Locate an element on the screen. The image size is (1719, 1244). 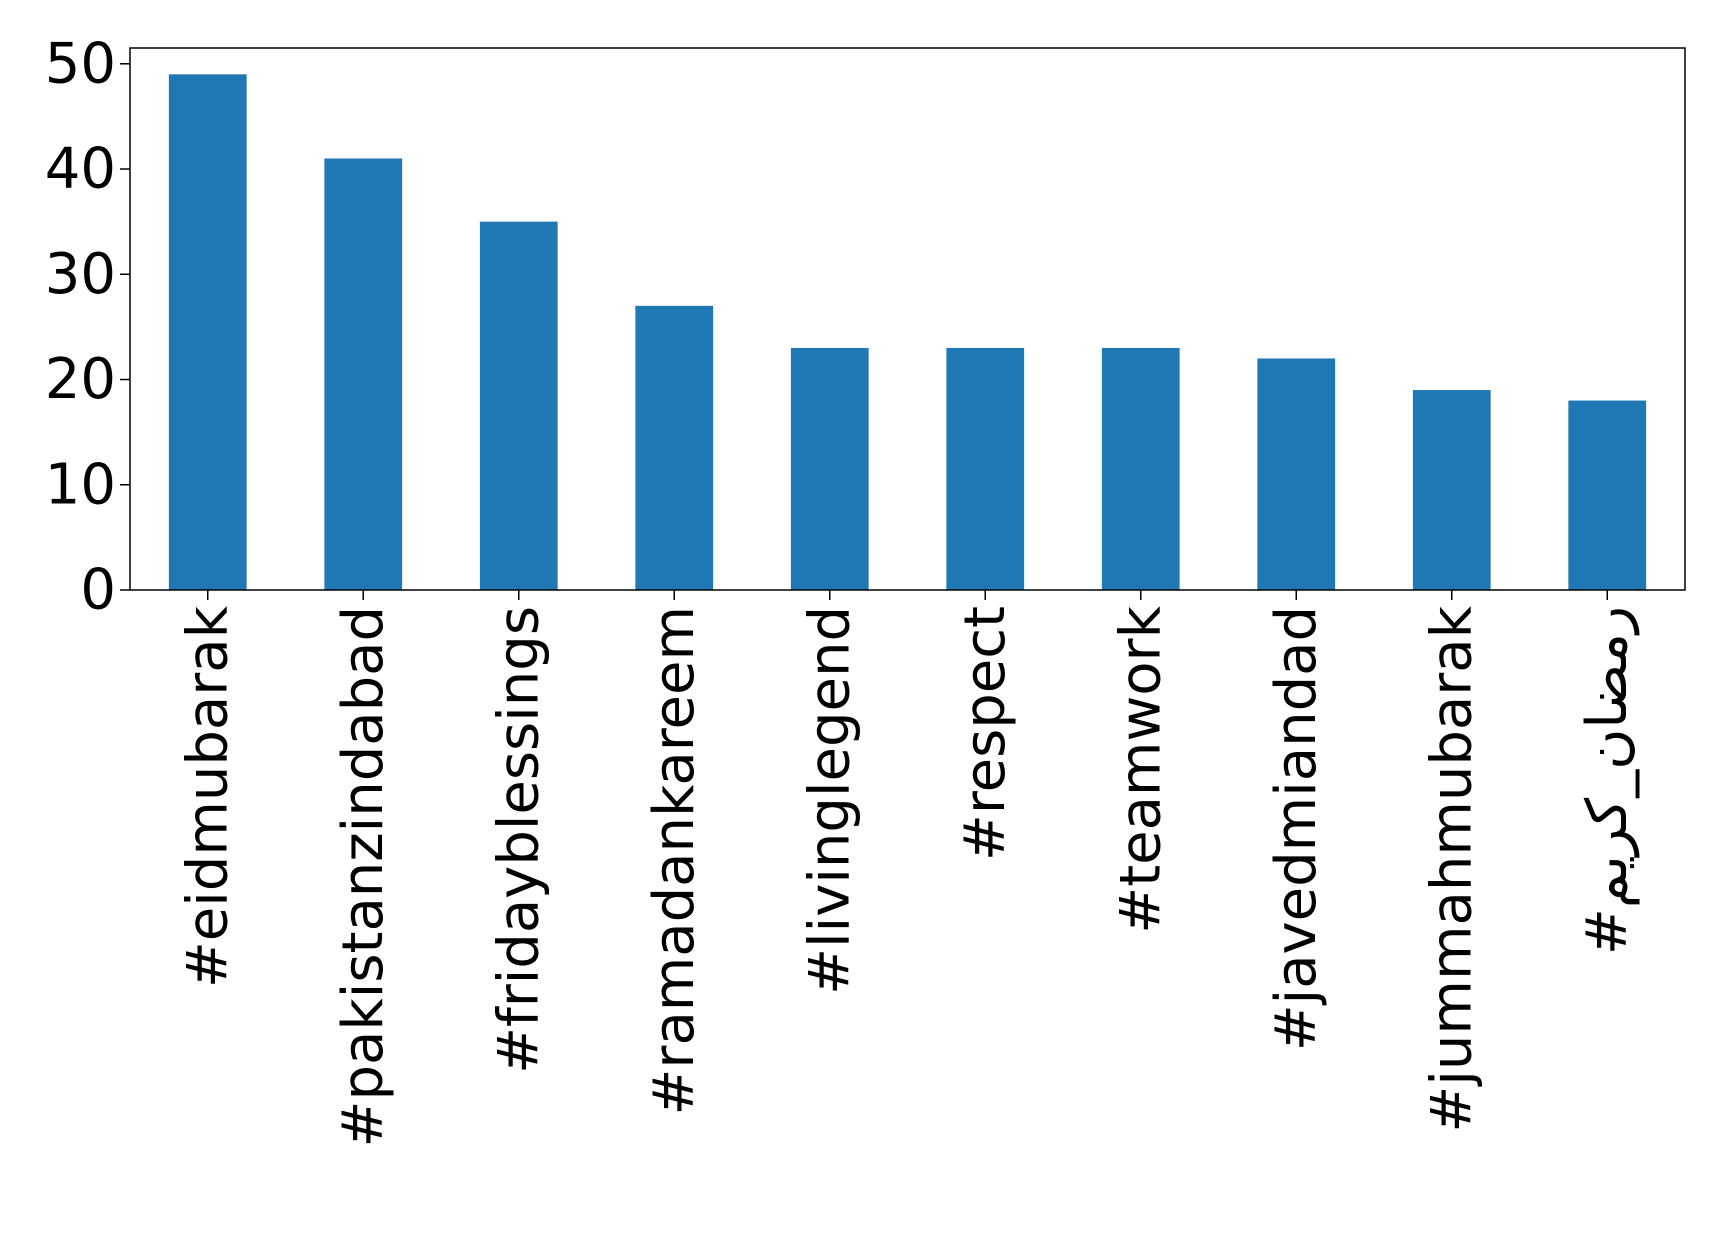
y-tick-label-4: 40 is located at coordinates (80, 169).